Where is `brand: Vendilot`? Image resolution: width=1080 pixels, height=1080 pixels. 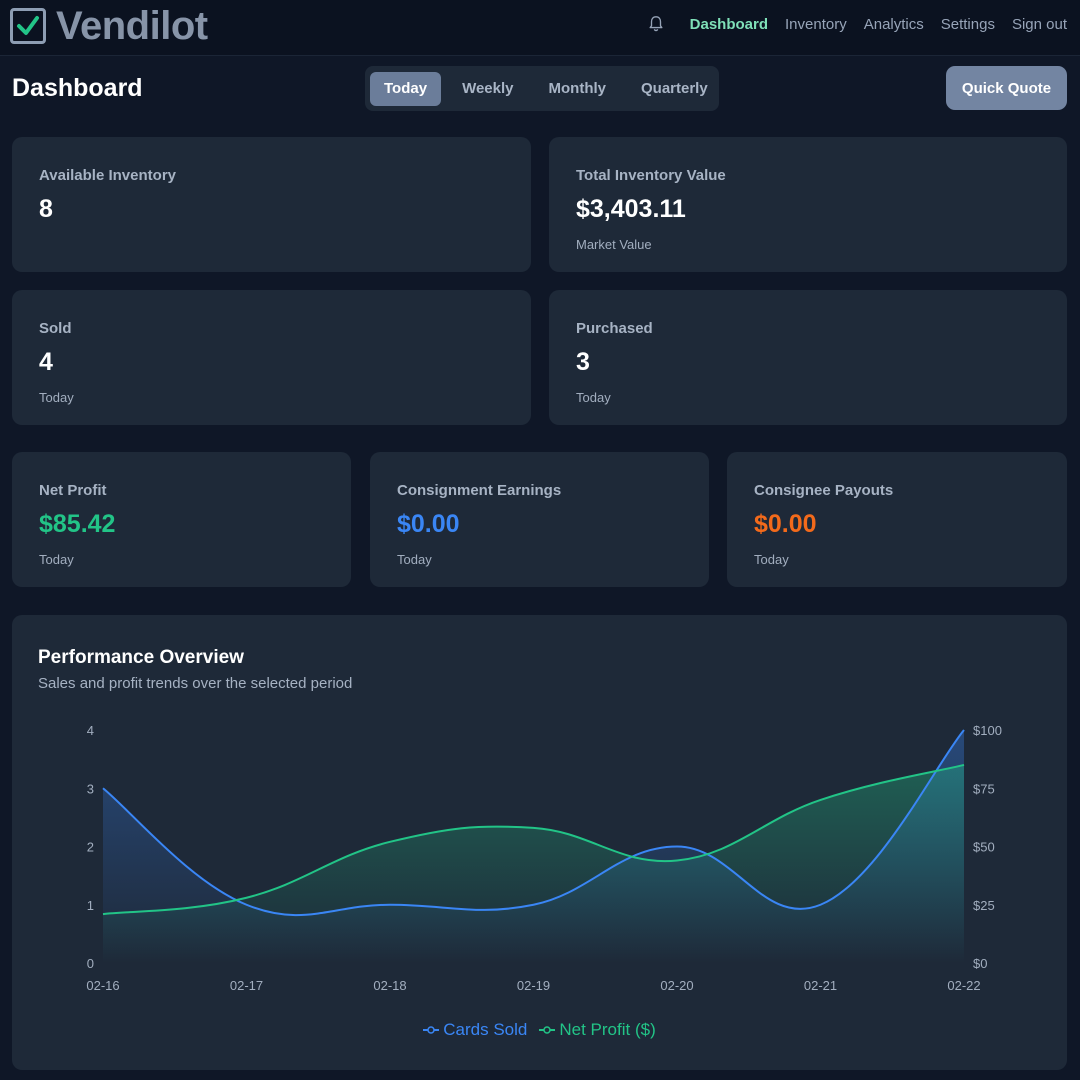
brand: Vendilot is located at coordinates (109, 26).